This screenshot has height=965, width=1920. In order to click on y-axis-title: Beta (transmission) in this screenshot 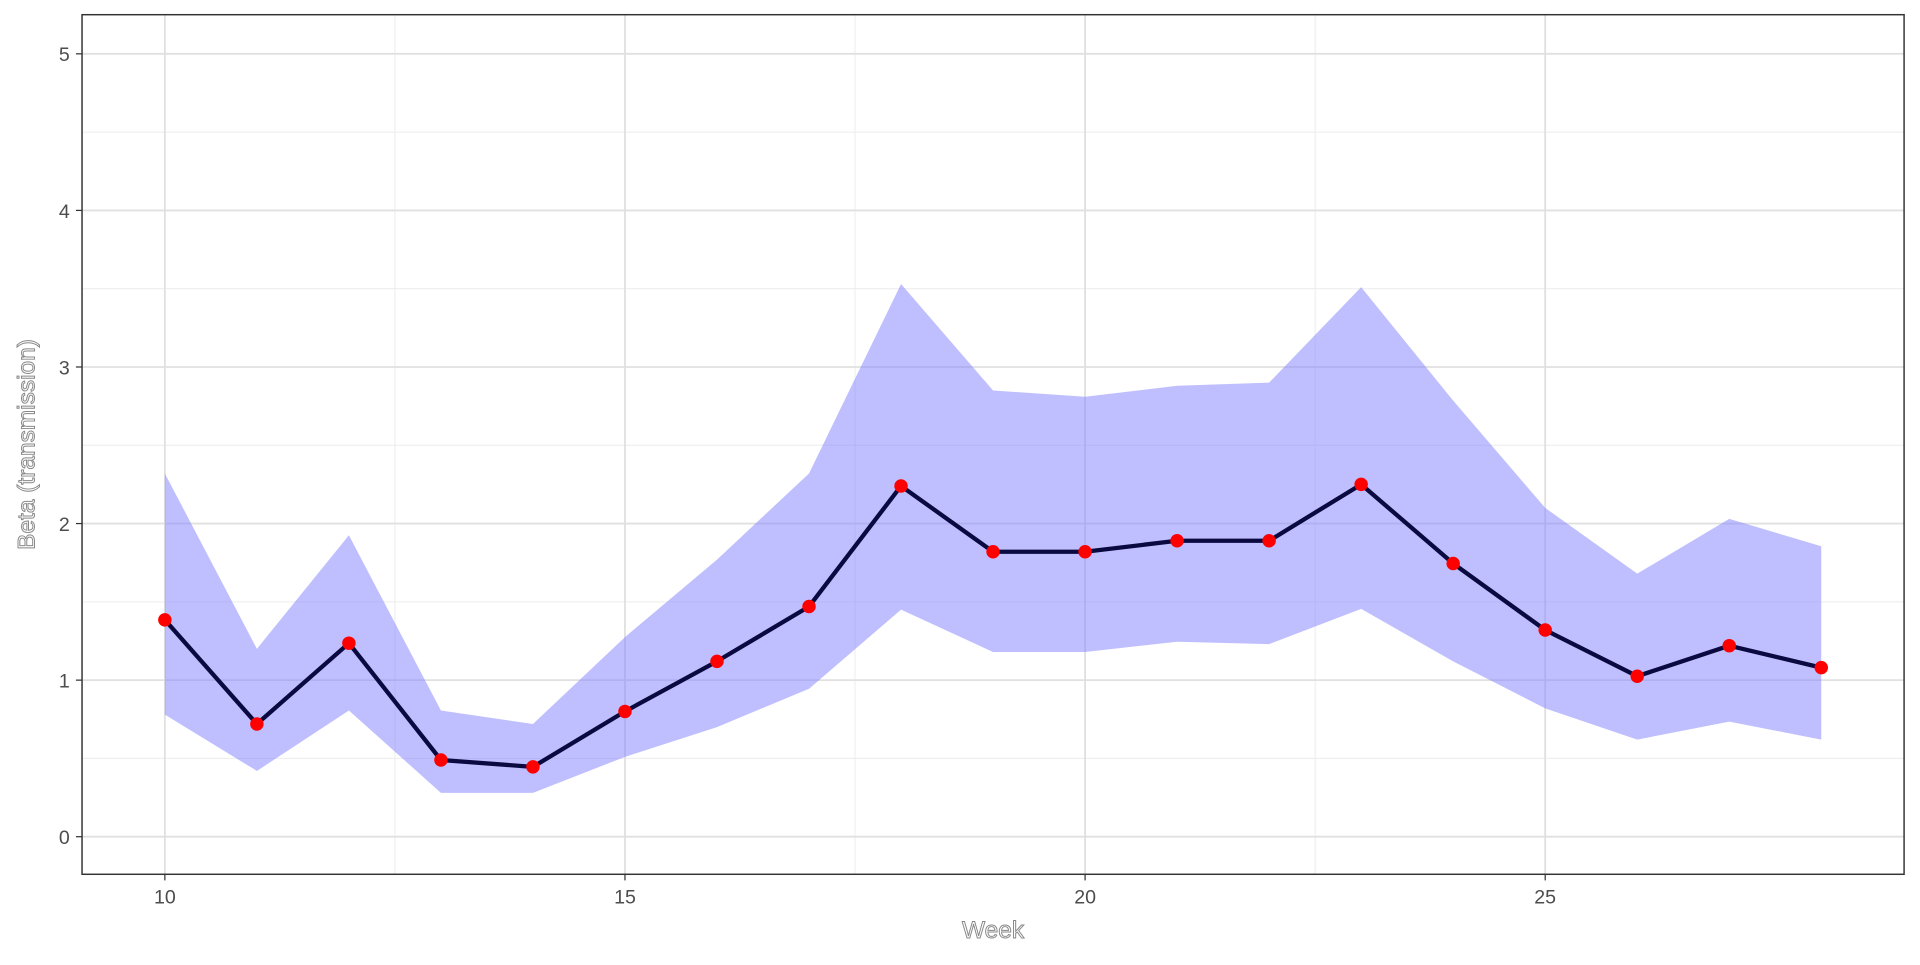, I will do `click(26, 444)`.